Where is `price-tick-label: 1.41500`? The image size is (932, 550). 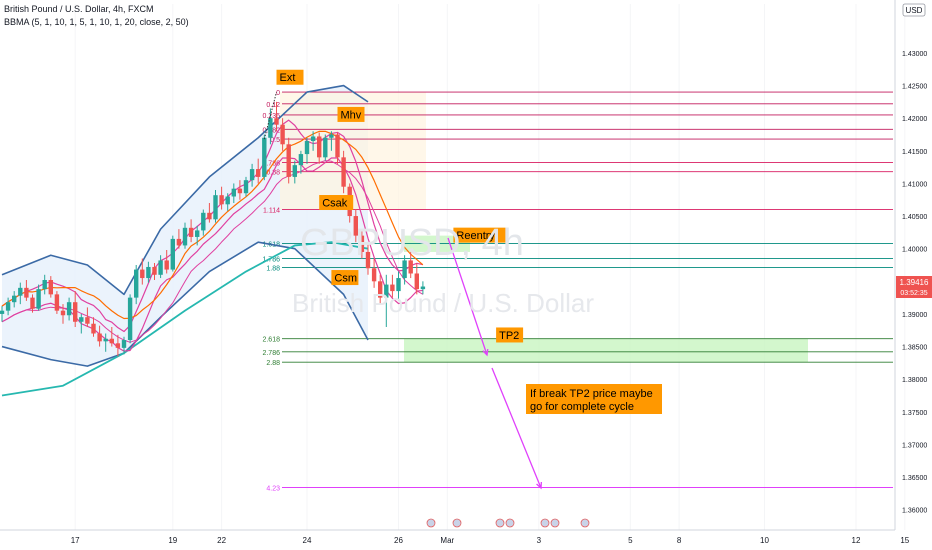
price-tick-label: 1.41500 is located at coordinates (914, 152).